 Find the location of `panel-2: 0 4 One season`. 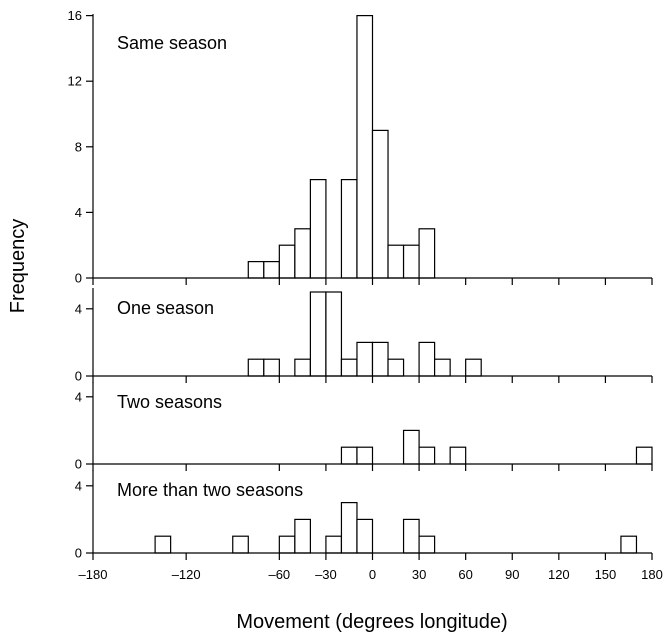

panel-2: 0 4 One season is located at coordinates (364, 336).